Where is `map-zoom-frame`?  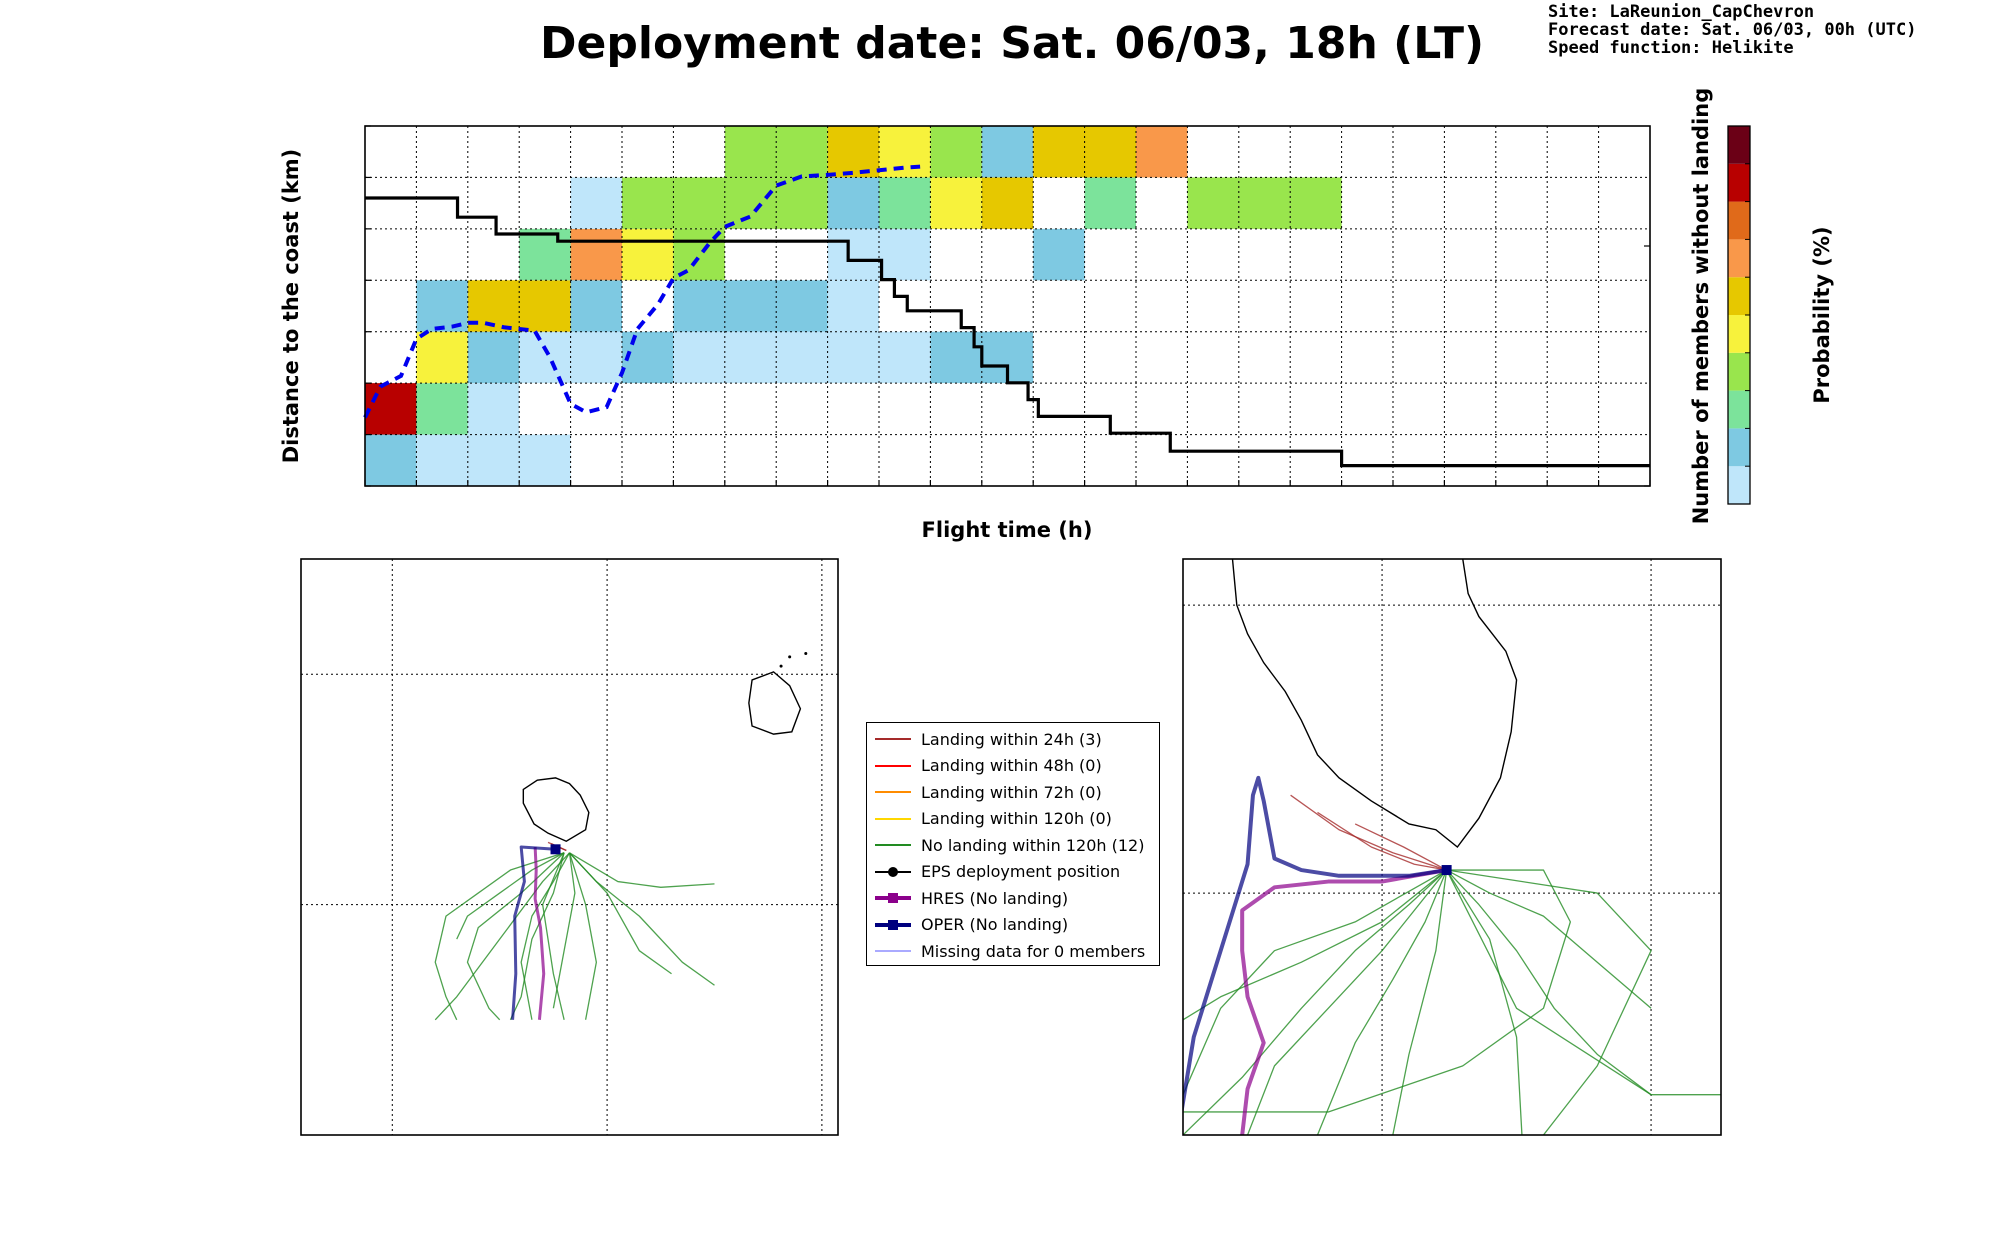 map-zoom-frame is located at coordinates (1452, 847).